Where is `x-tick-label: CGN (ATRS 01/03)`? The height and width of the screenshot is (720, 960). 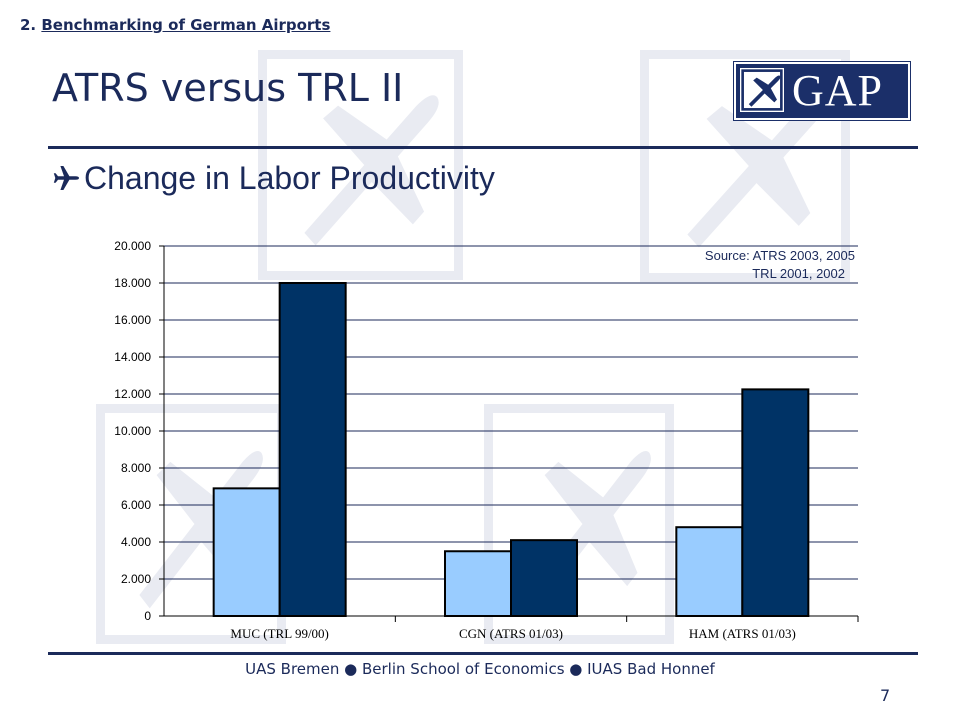
x-tick-label: CGN (ATRS 01/03) is located at coordinates (511, 633).